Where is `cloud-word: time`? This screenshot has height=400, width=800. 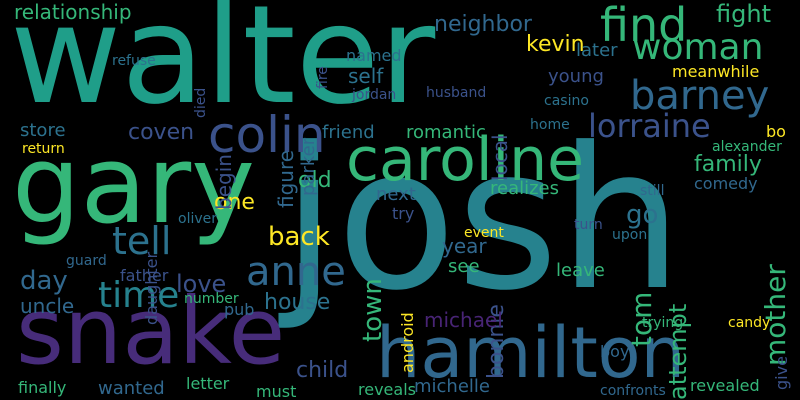
cloud-word: time is located at coordinates (139, 295).